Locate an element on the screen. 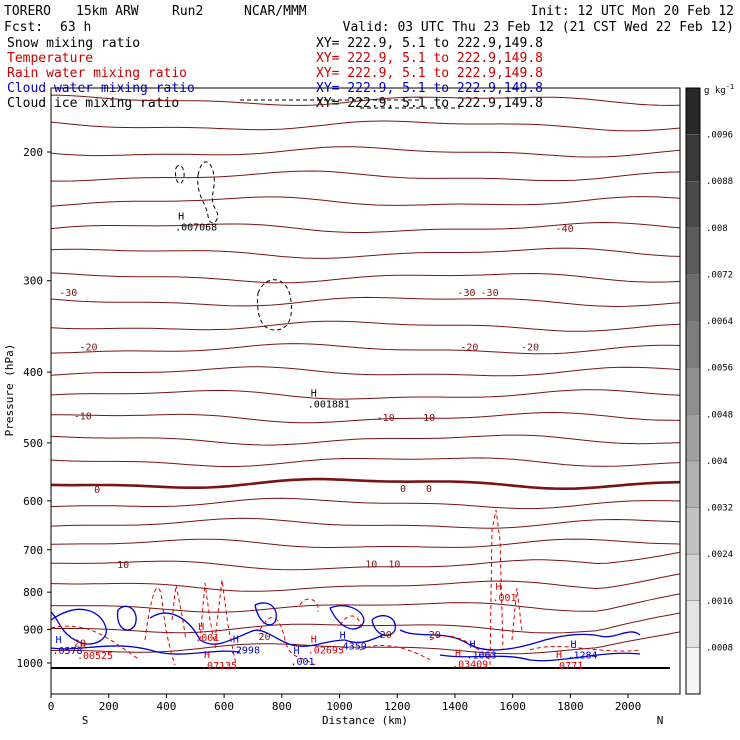 The image size is (740, 740). colorbar-tick-label: .0008 is located at coordinates (719, 648).